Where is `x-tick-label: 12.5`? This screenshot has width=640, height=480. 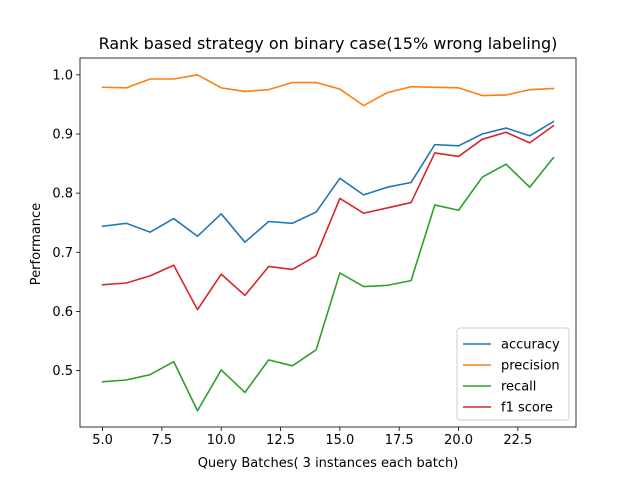
x-tick-label: 12.5 is located at coordinates (280, 440).